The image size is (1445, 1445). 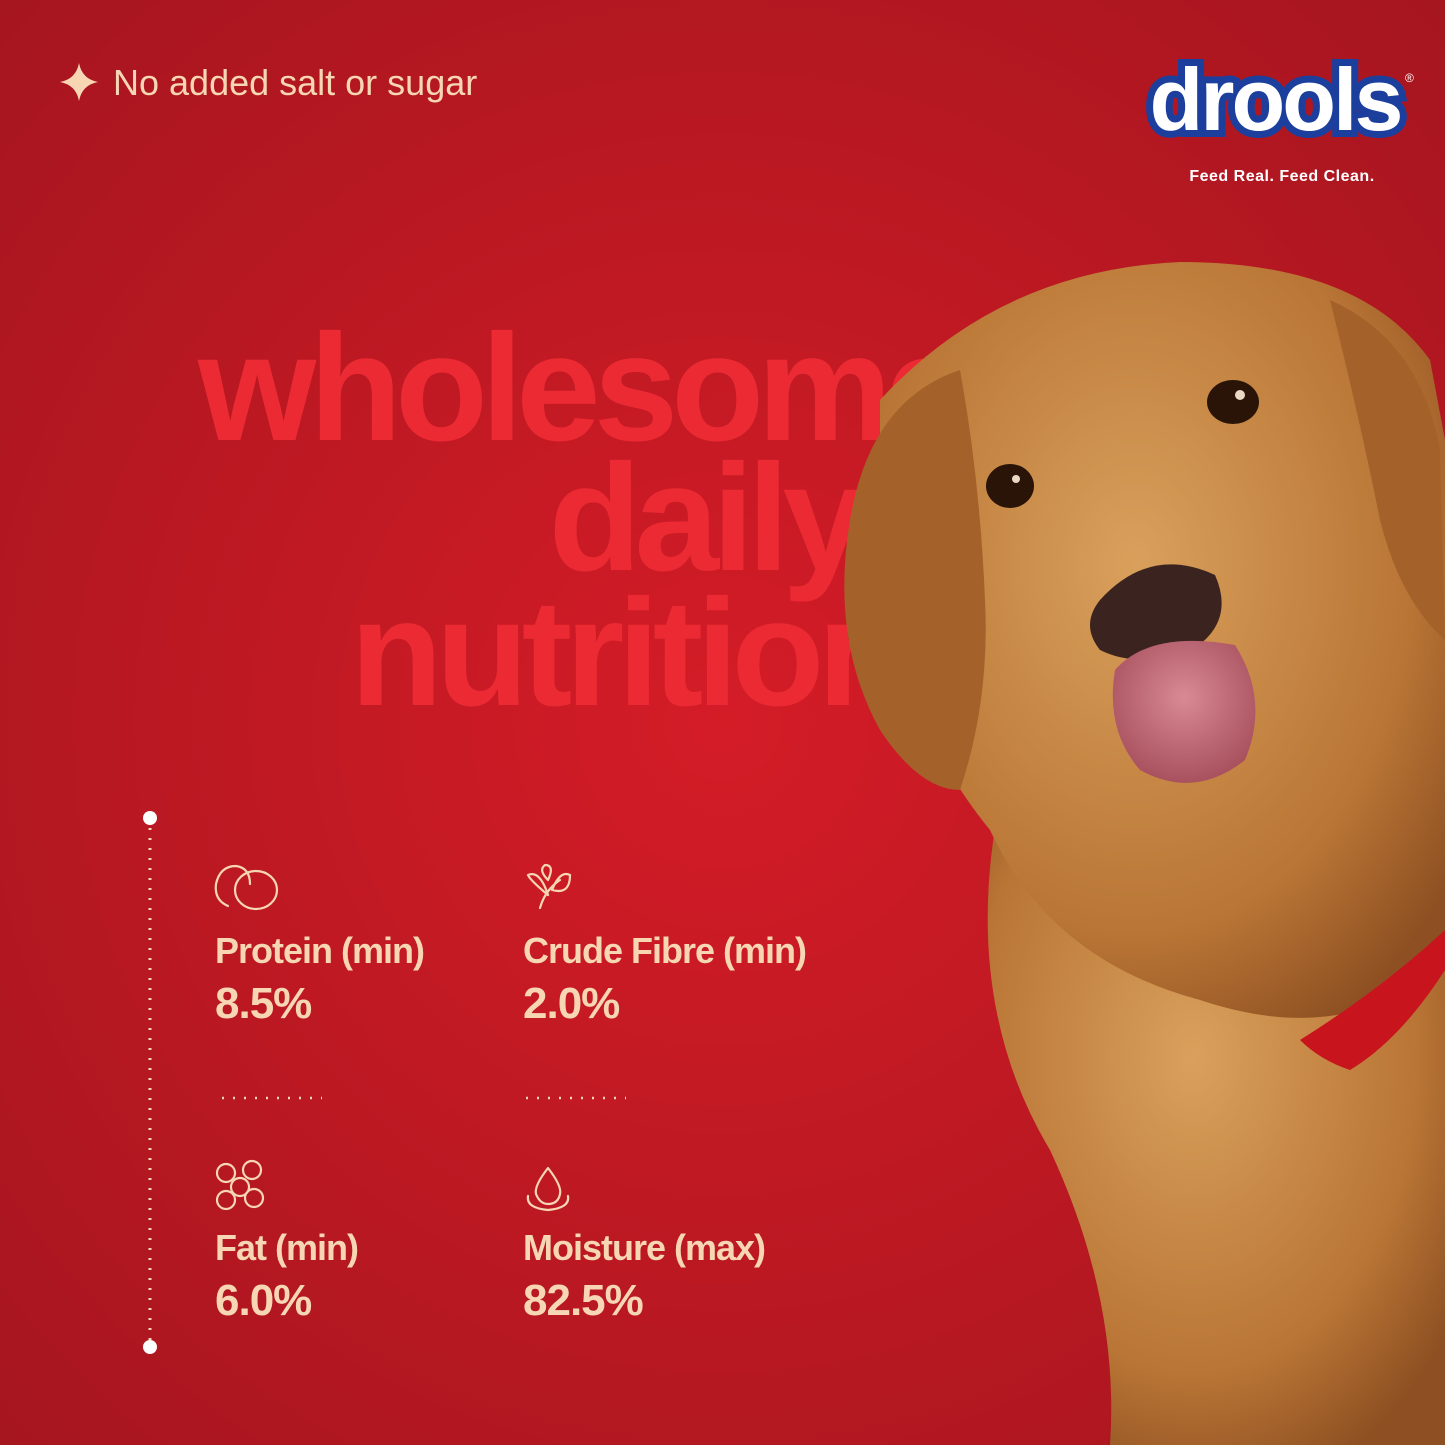 What do you see at coordinates (240, 1185) in the screenshot?
I see `fat-icon` at bounding box center [240, 1185].